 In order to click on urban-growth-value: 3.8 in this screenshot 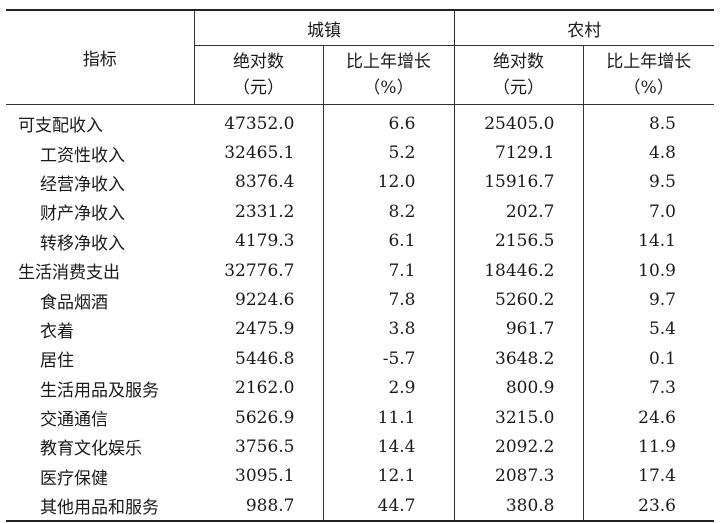, I will do `click(389, 329)`.